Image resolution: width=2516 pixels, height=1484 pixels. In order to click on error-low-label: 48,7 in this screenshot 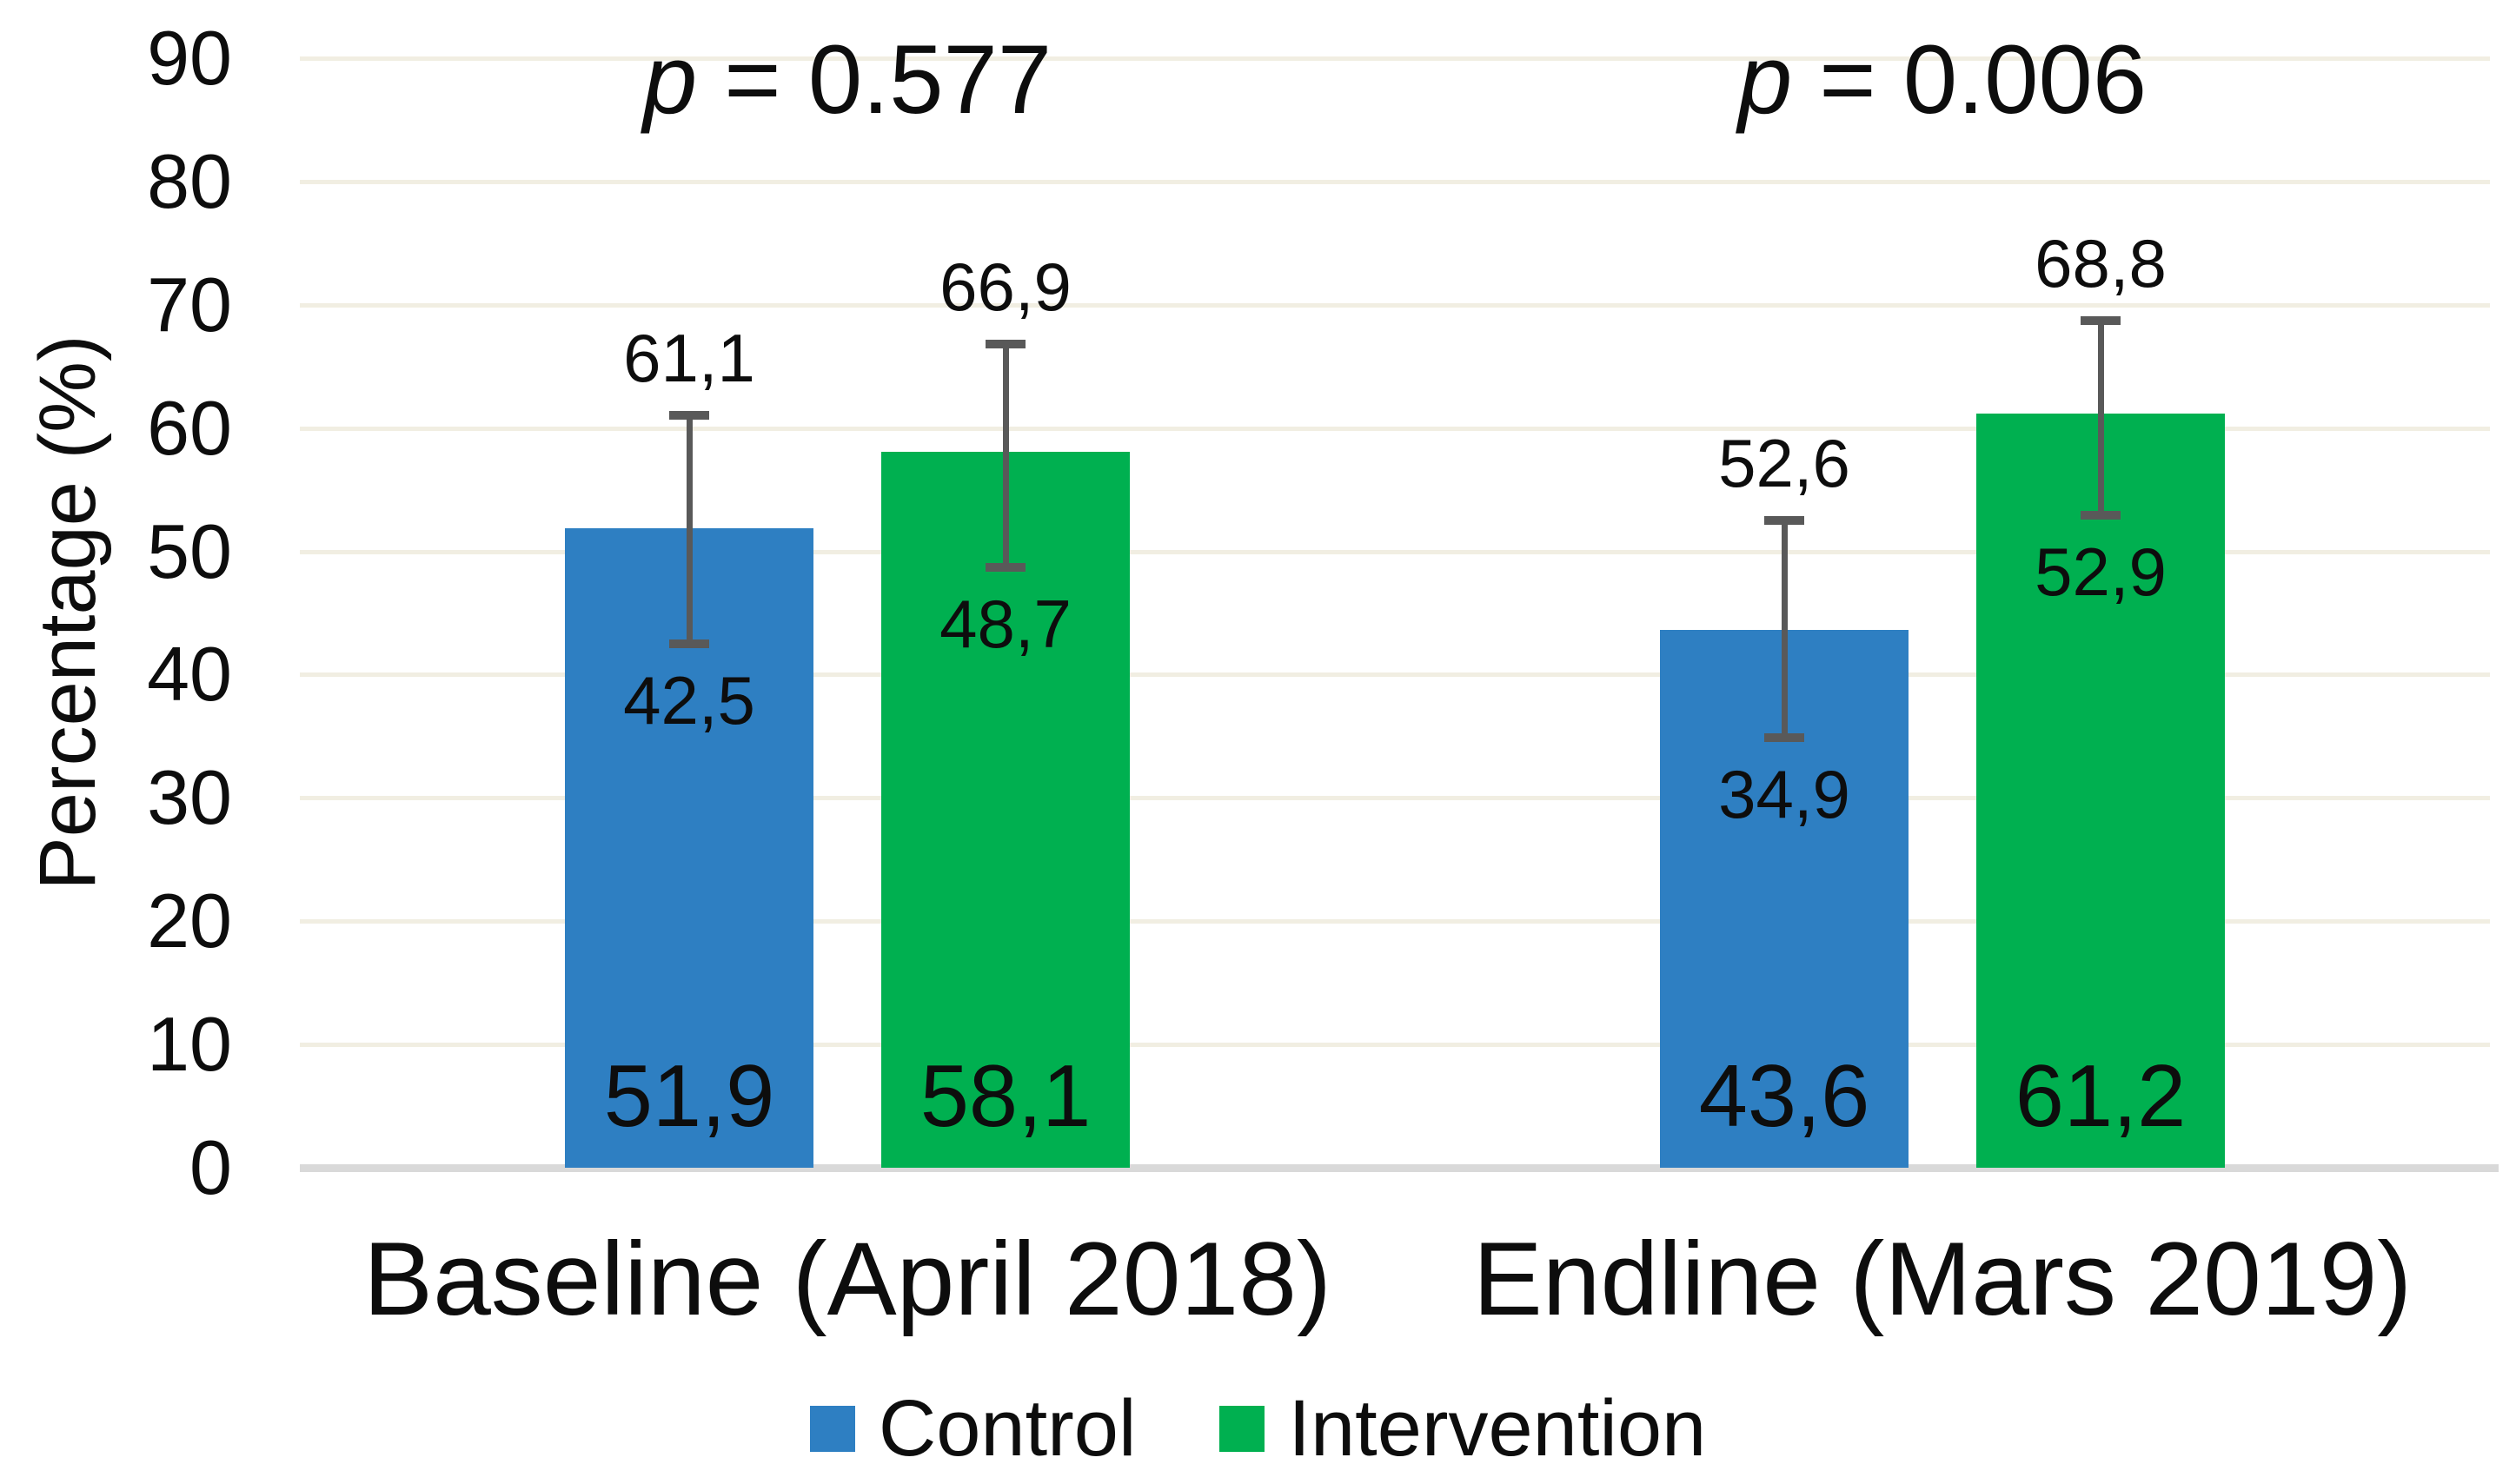, I will do `click(1005, 623)`.